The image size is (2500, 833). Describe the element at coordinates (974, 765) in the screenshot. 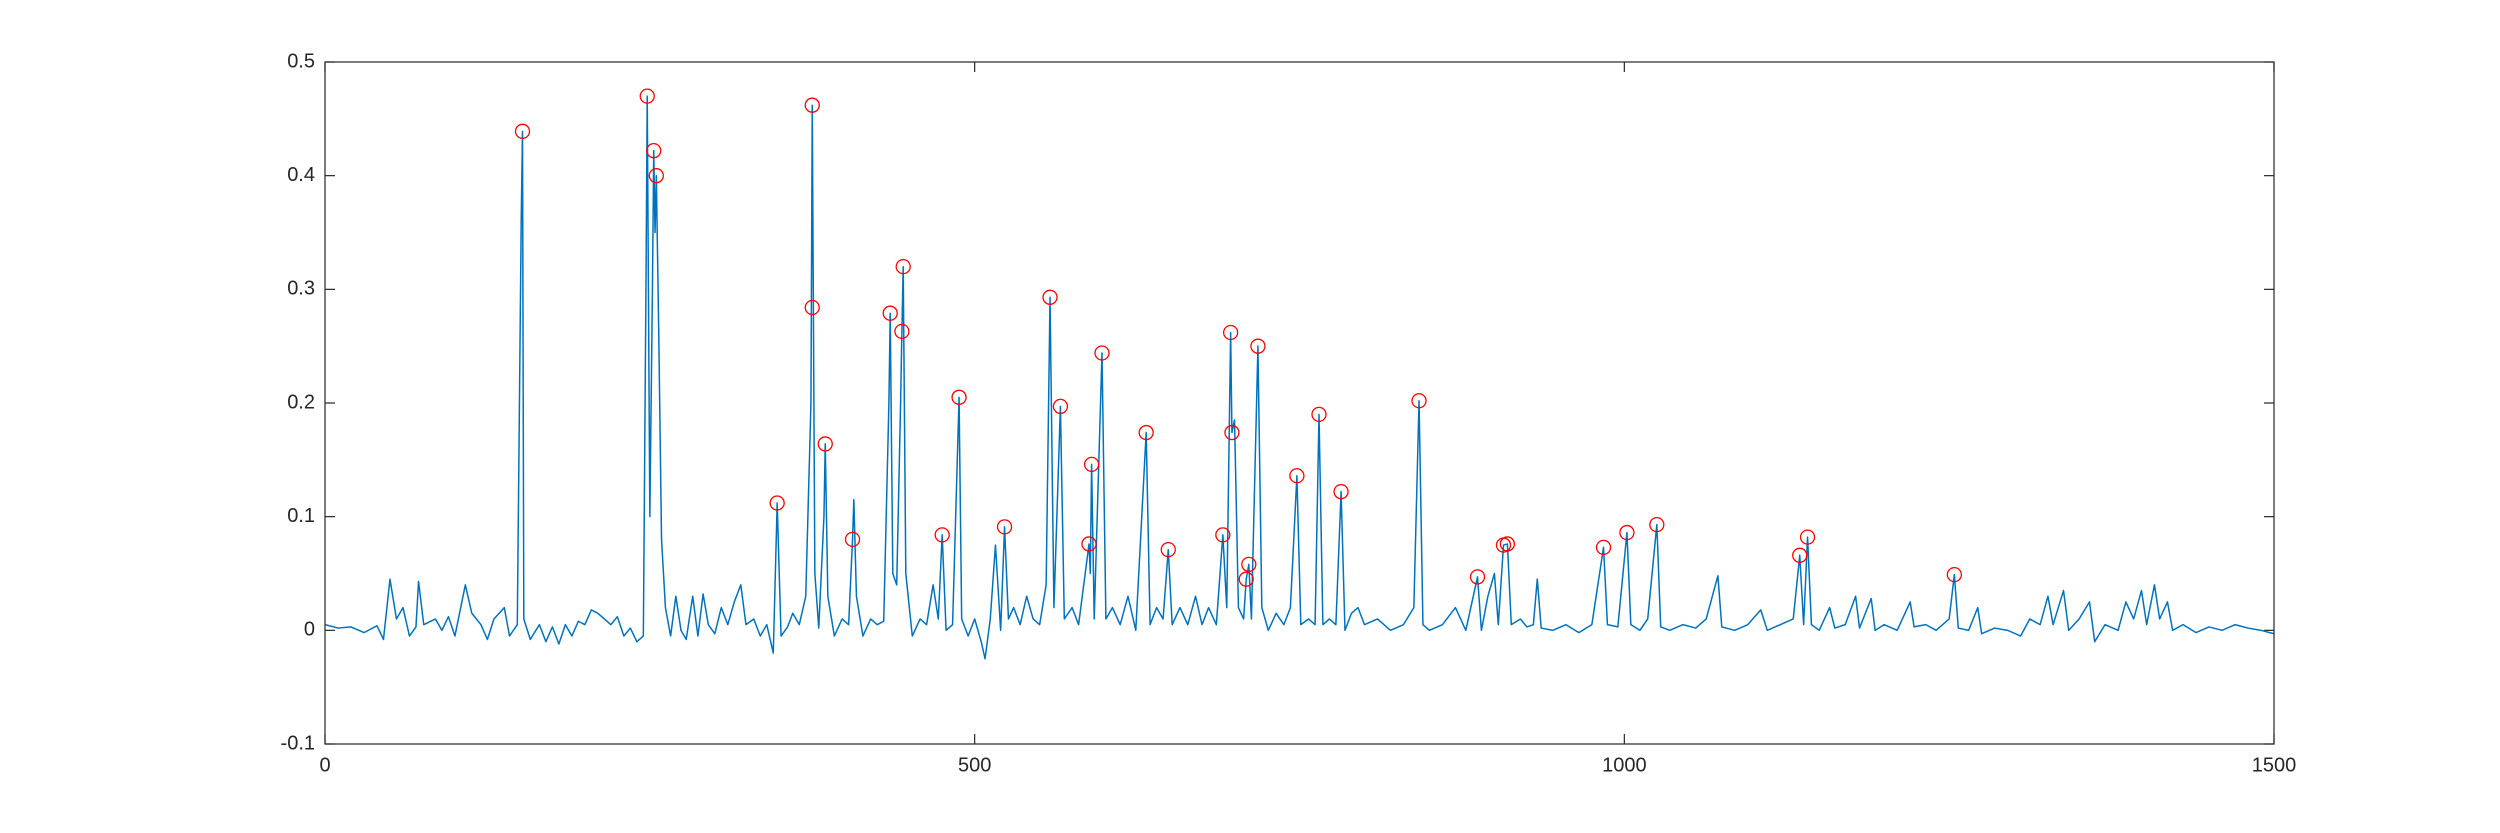

I see `x-tick-label: 500` at that location.